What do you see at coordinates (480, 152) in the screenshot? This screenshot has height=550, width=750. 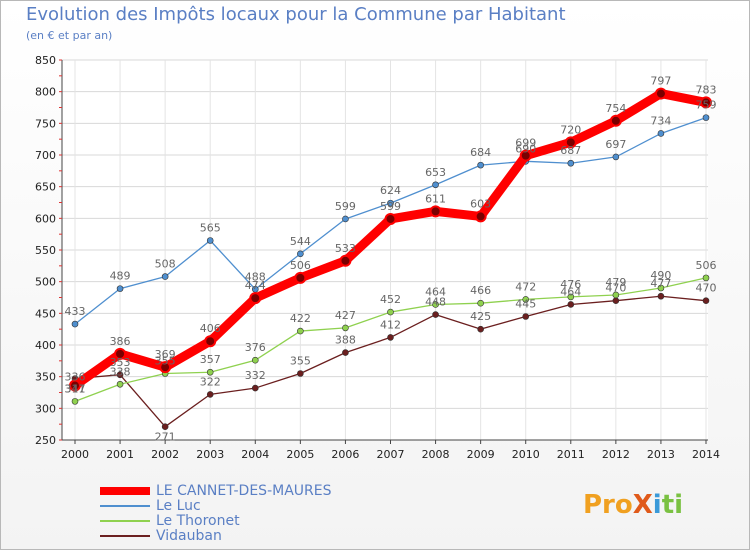 I see `data-label: 684` at bounding box center [480, 152].